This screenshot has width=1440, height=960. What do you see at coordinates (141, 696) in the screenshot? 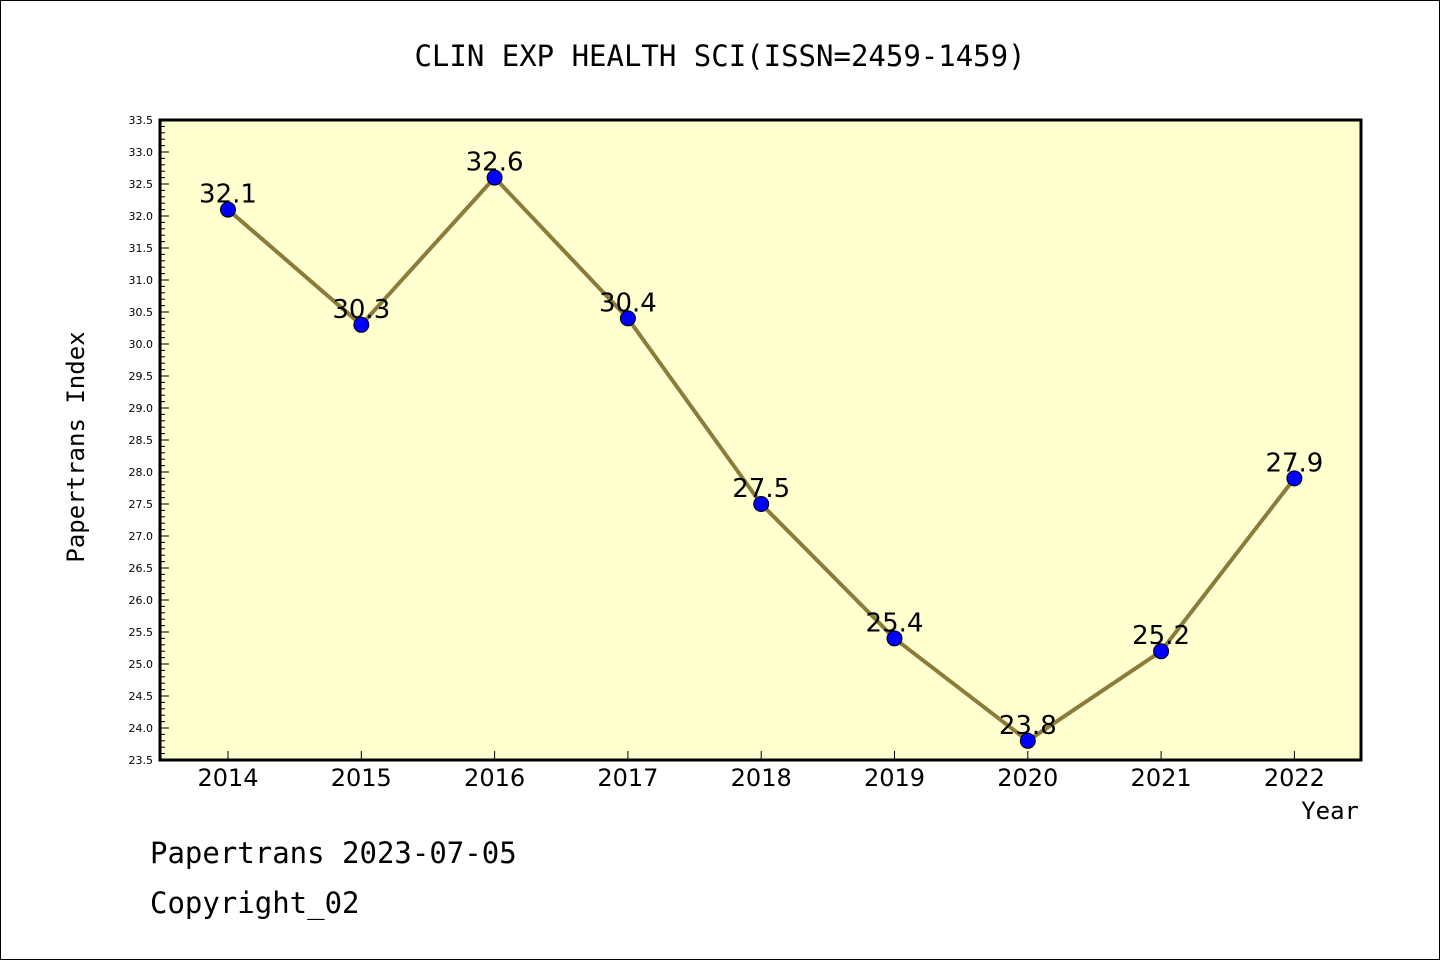
I see `y-tick-label: 24.5` at bounding box center [141, 696].